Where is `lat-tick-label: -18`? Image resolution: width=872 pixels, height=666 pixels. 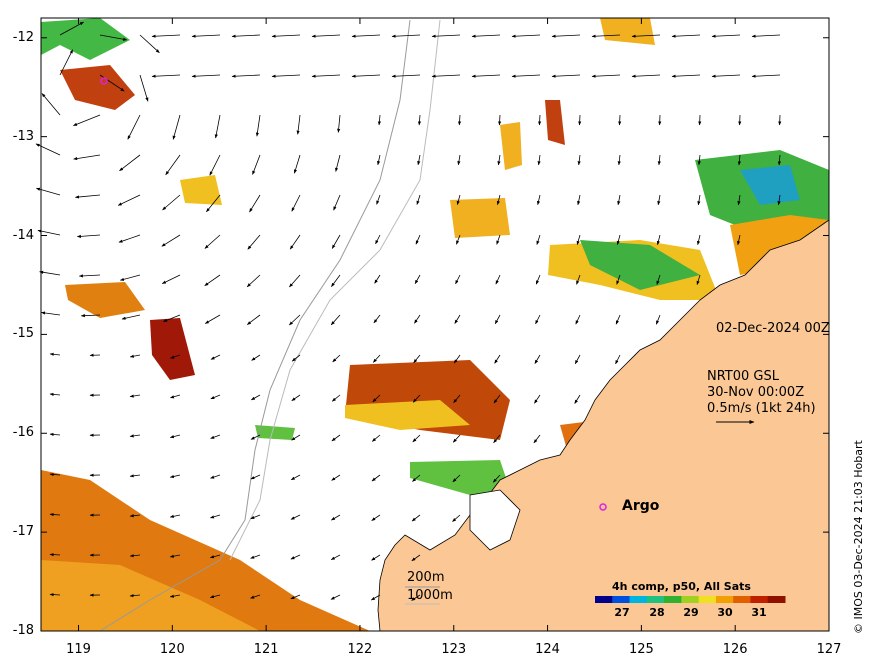
lat-tick-label: -18 is located at coordinates (23, 630).